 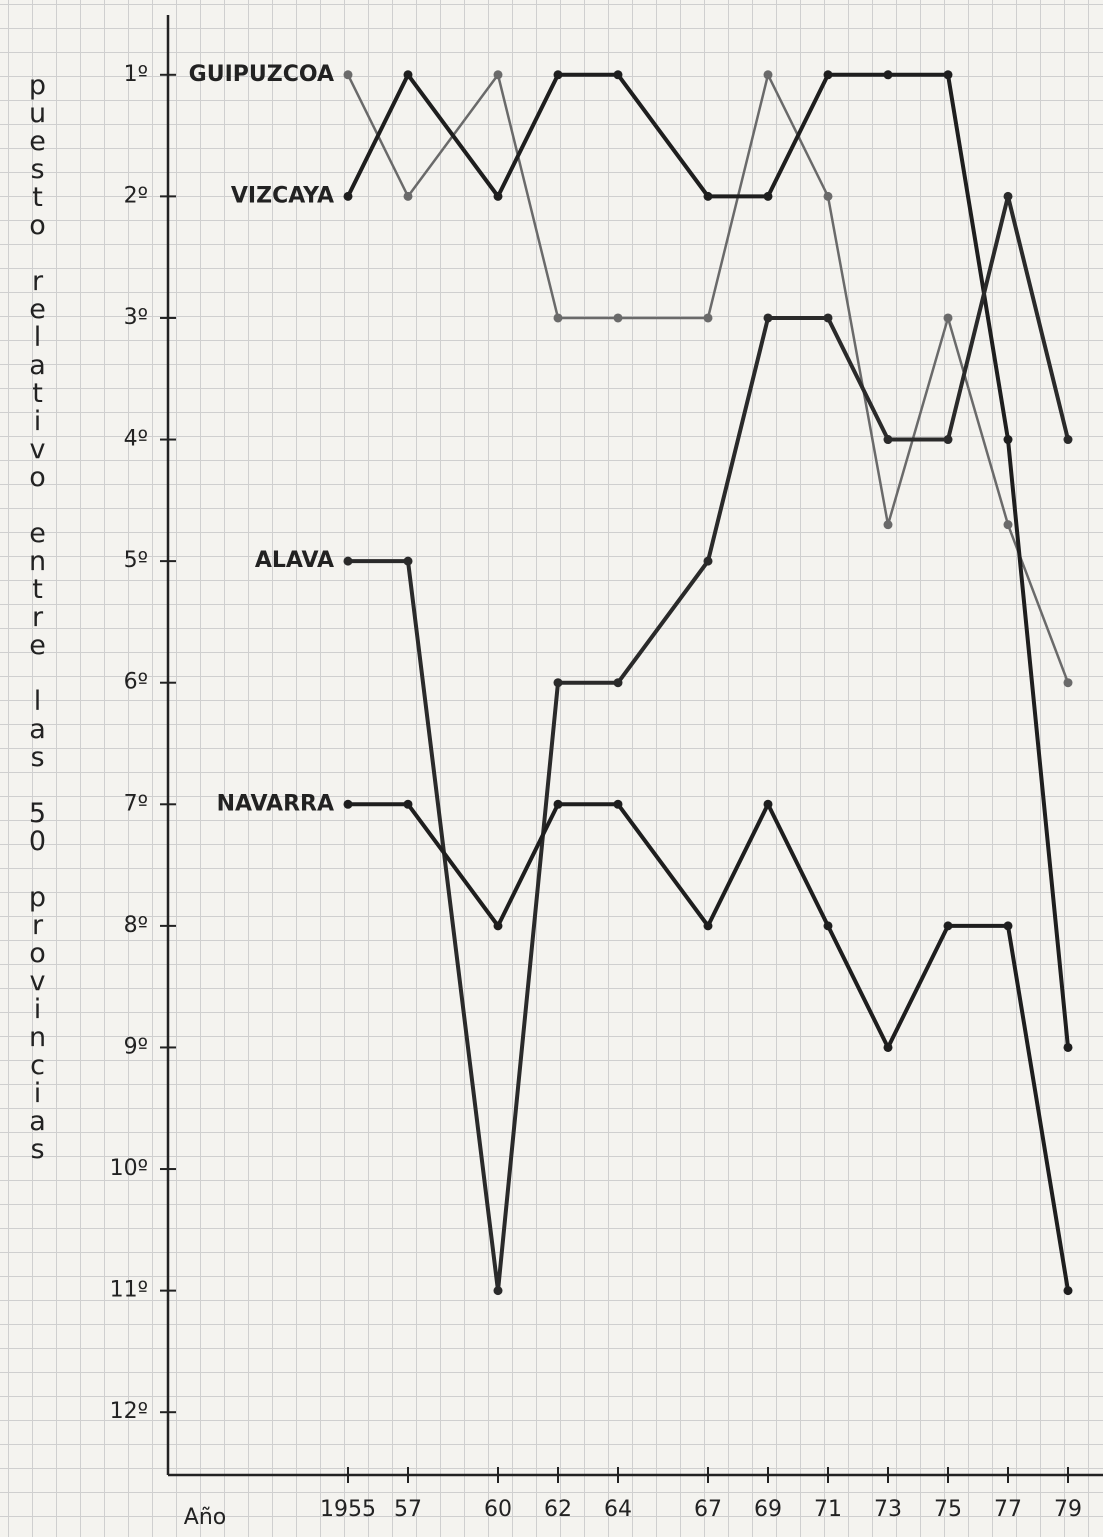 I want to click on y-tick-label: 1º, so click(x=136, y=74).